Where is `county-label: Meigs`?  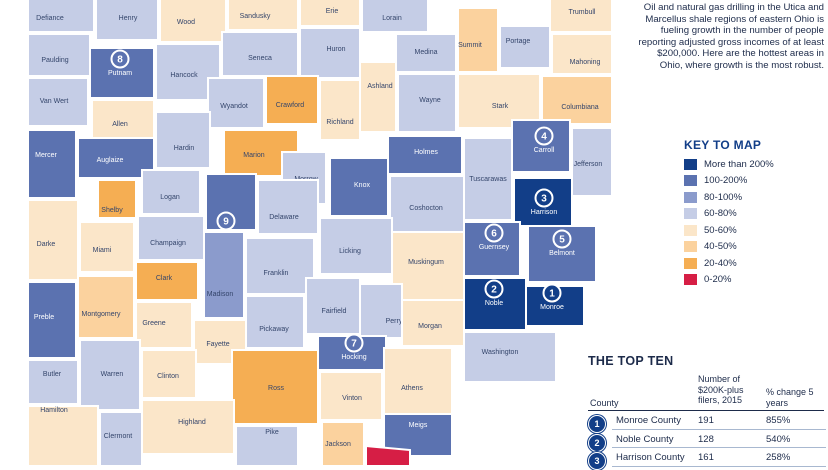 county-label: Meigs is located at coordinates (418, 425).